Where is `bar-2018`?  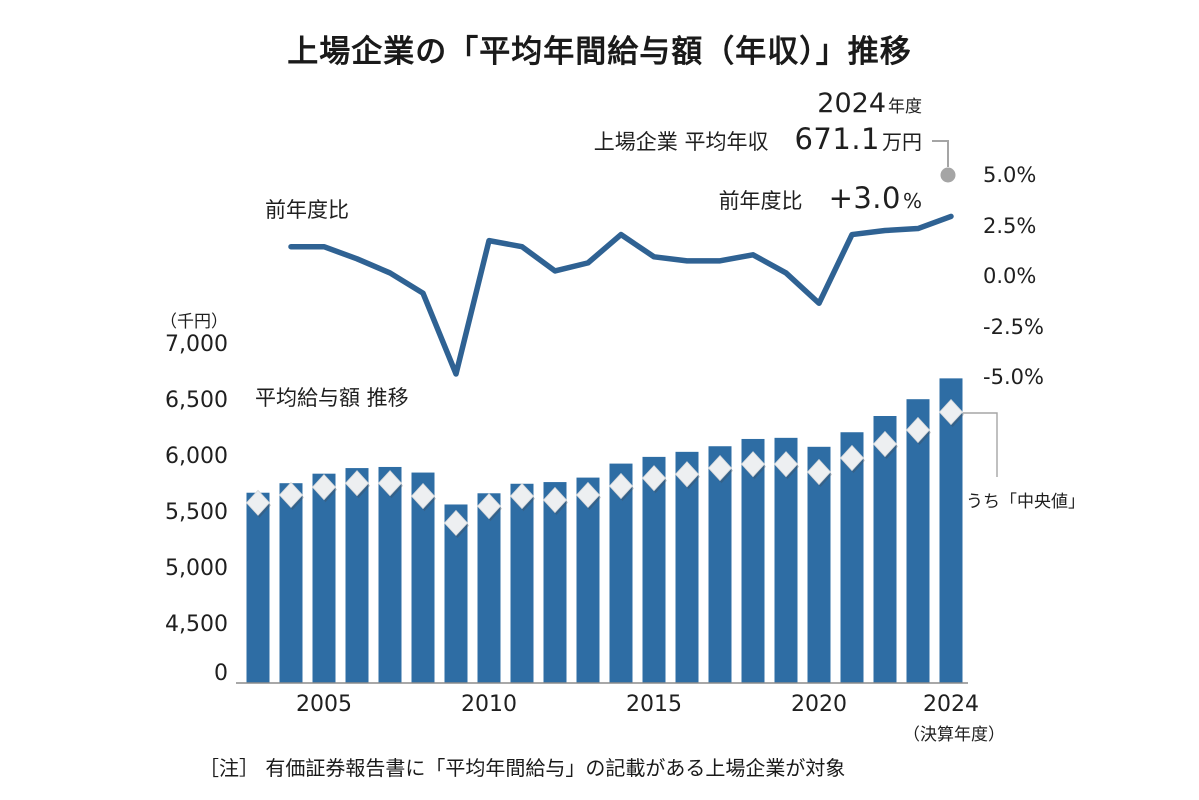 bar-2018 is located at coordinates (753, 560).